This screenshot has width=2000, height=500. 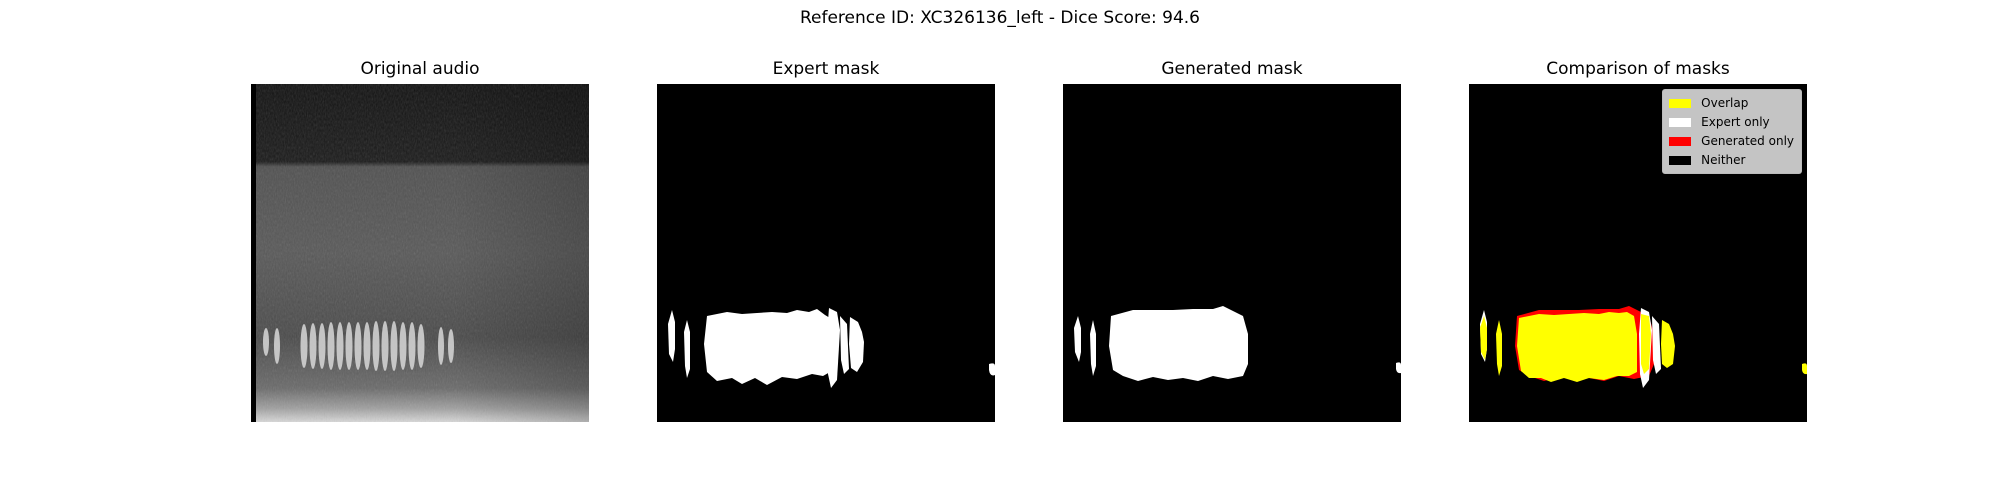 I want to click on legend-swatch-neither, so click(x=1680, y=160).